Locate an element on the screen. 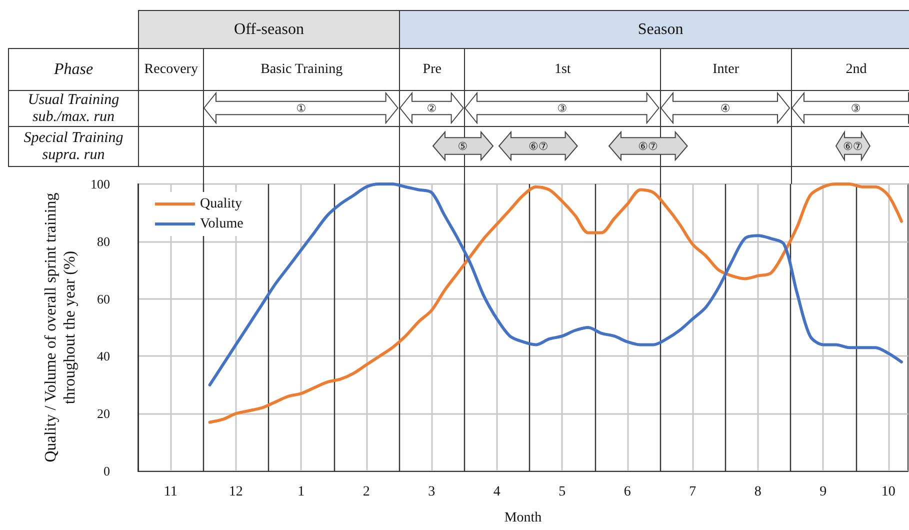  text: Recovery is located at coordinates (171, 69).